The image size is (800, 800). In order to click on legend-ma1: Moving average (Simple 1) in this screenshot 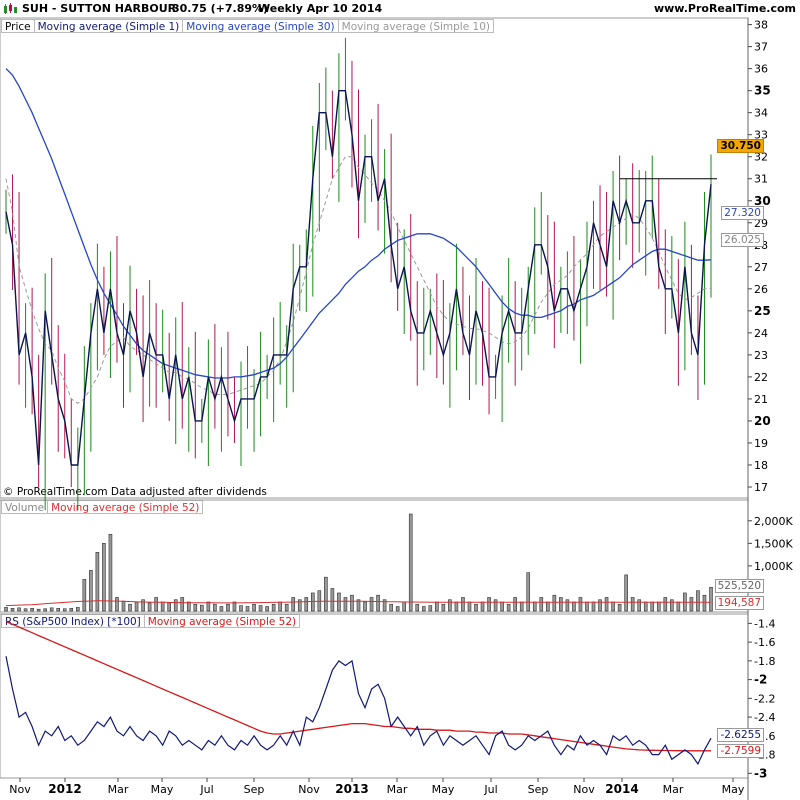, I will do `click(108, 26)`.